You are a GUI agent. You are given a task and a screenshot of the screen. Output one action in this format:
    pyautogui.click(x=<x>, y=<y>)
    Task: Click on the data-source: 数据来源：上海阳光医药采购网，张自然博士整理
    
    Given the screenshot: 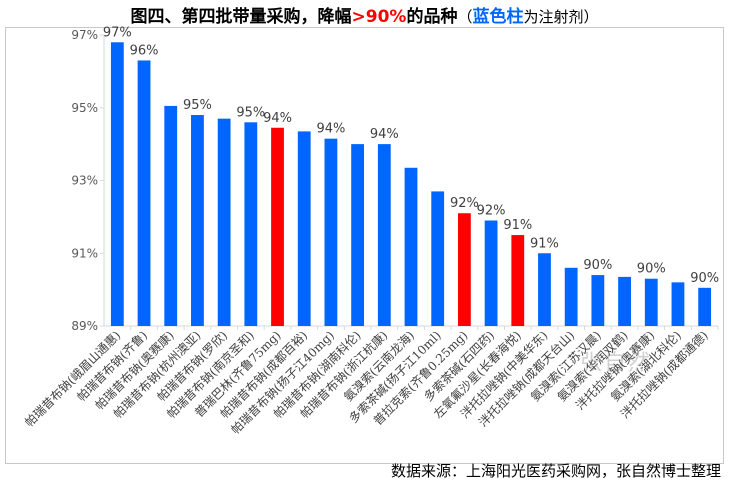 What is the action you would take?
    pyautogui.click(x=555, y=471)
    